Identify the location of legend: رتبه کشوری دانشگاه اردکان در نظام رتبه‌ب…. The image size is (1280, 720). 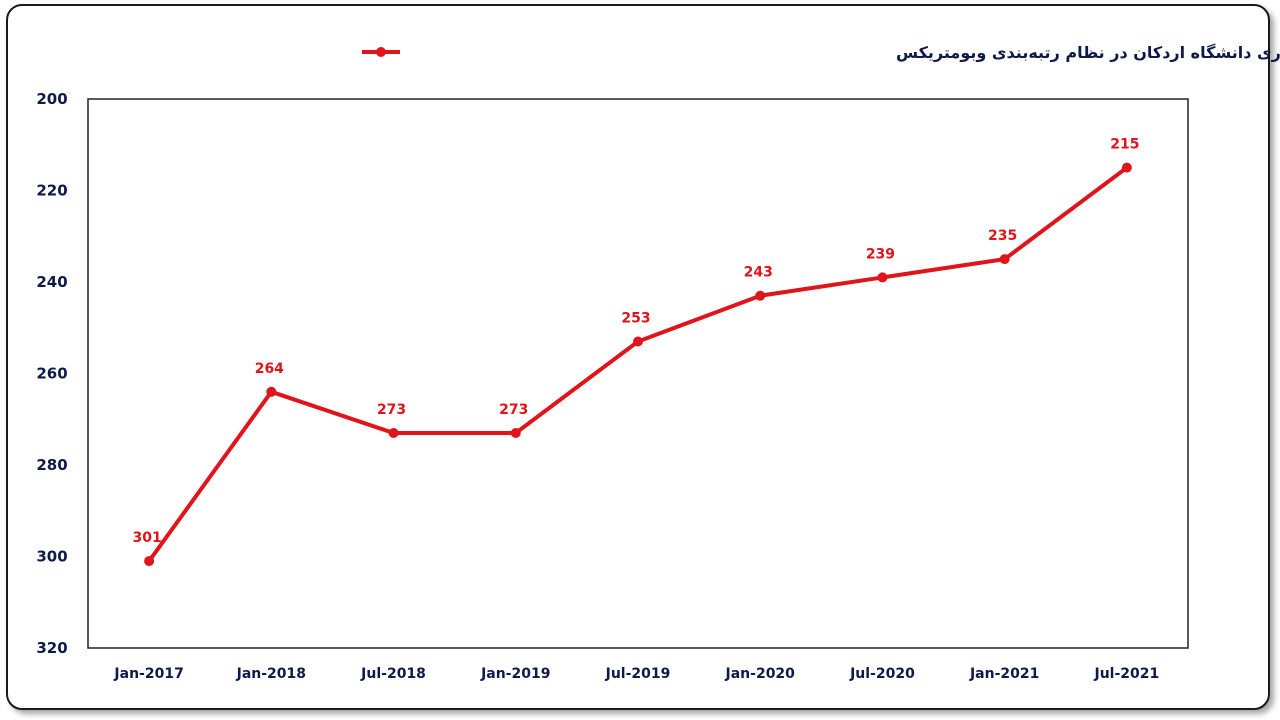
(821, 52).